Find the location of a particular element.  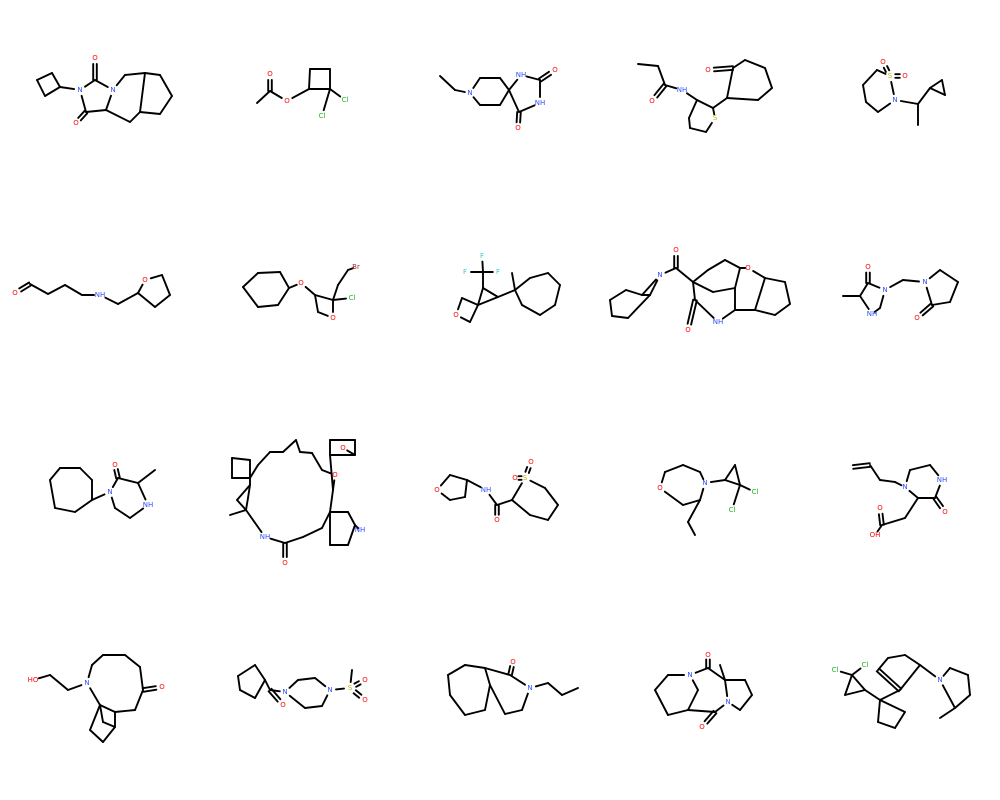

molecule-11: N O NH is located at coordinates (102, 490).